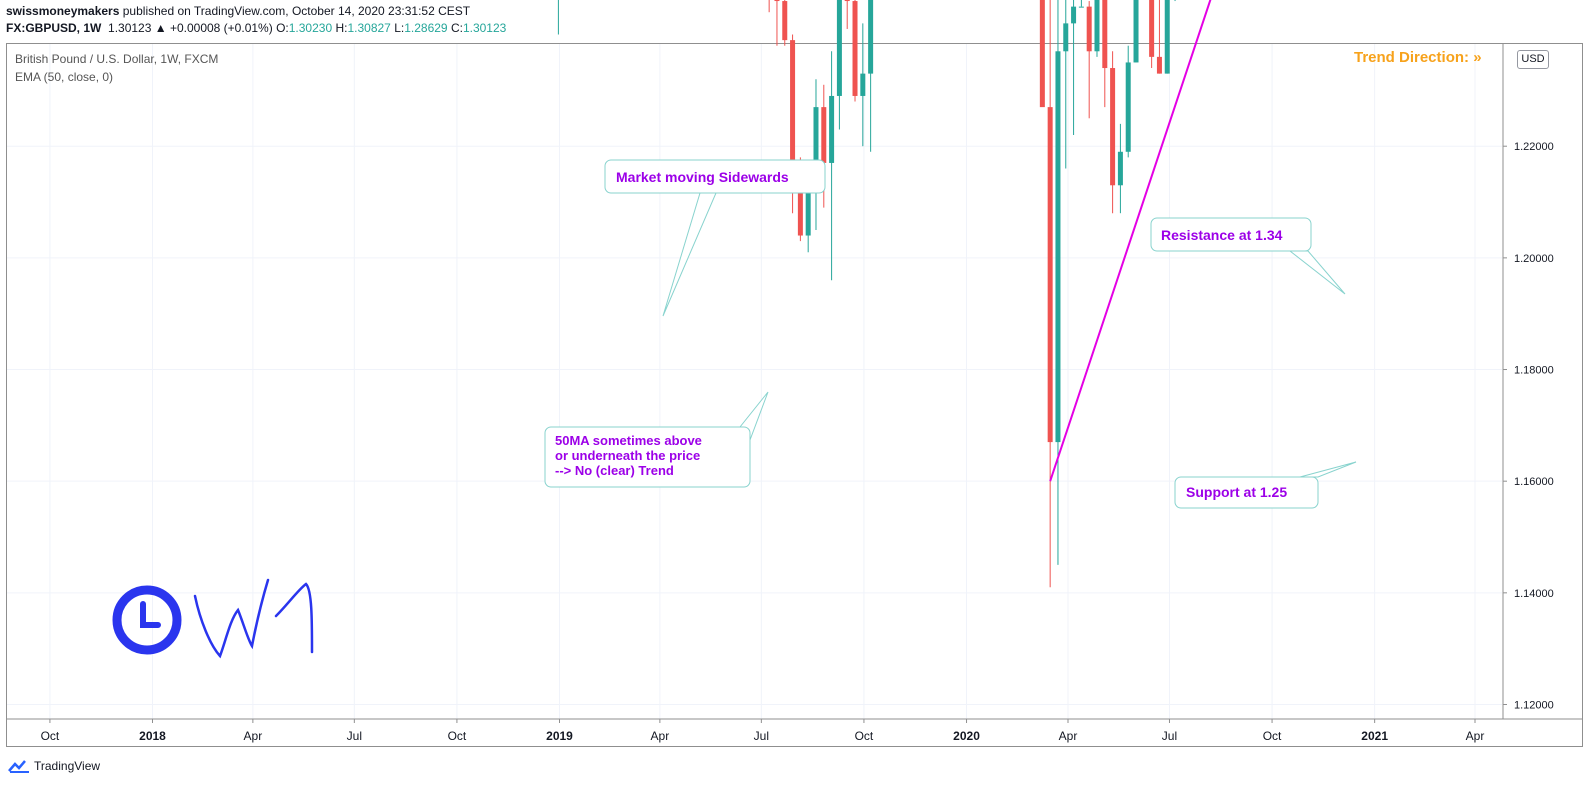  I want to click on open-label: O:, so click(282, 28).